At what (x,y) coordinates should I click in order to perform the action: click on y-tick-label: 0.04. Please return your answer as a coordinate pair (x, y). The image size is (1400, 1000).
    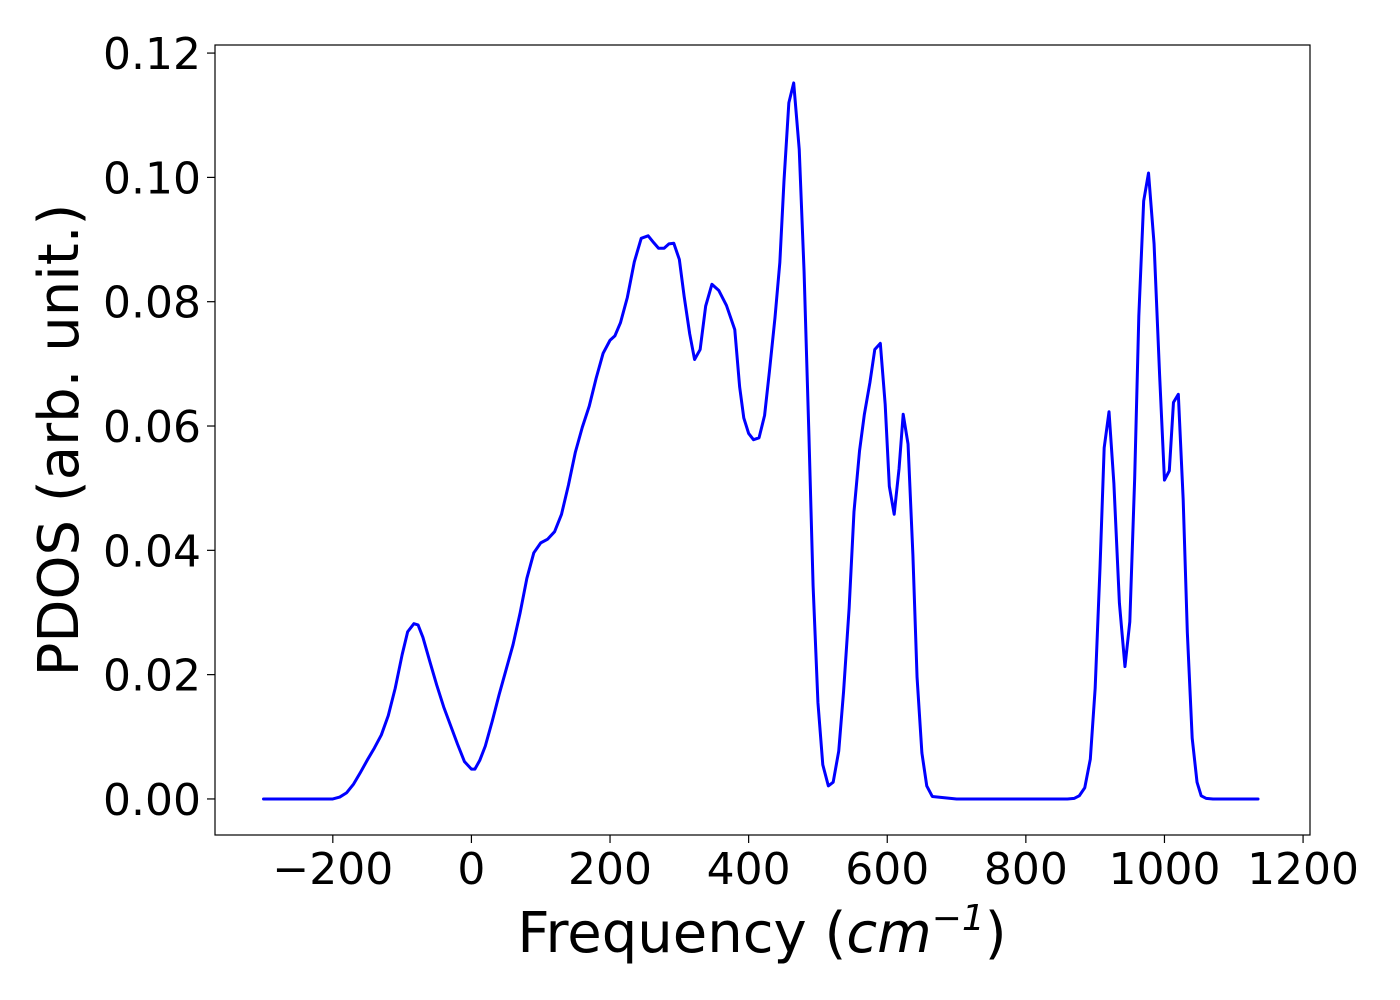
    Looking at the image, I should click on (152, 551).